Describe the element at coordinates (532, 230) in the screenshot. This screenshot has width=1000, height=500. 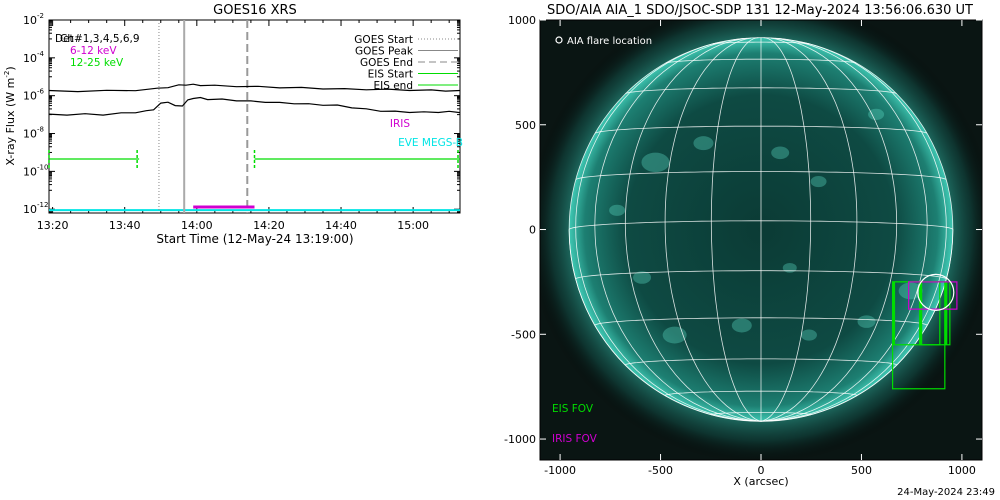
I see `y-tick-label: 0` at that location.